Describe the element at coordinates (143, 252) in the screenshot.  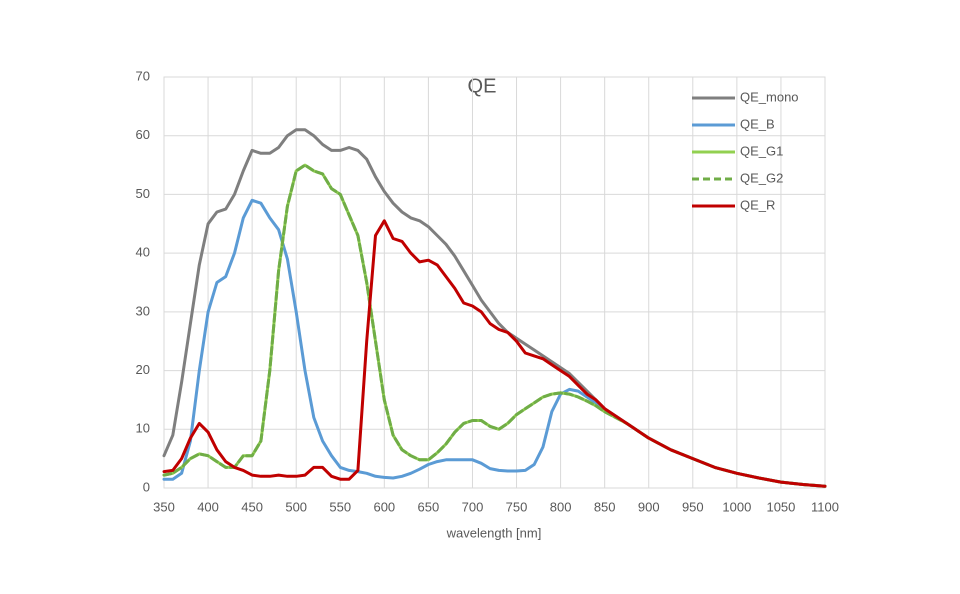
I see `y-tick-label: 40` at that location.